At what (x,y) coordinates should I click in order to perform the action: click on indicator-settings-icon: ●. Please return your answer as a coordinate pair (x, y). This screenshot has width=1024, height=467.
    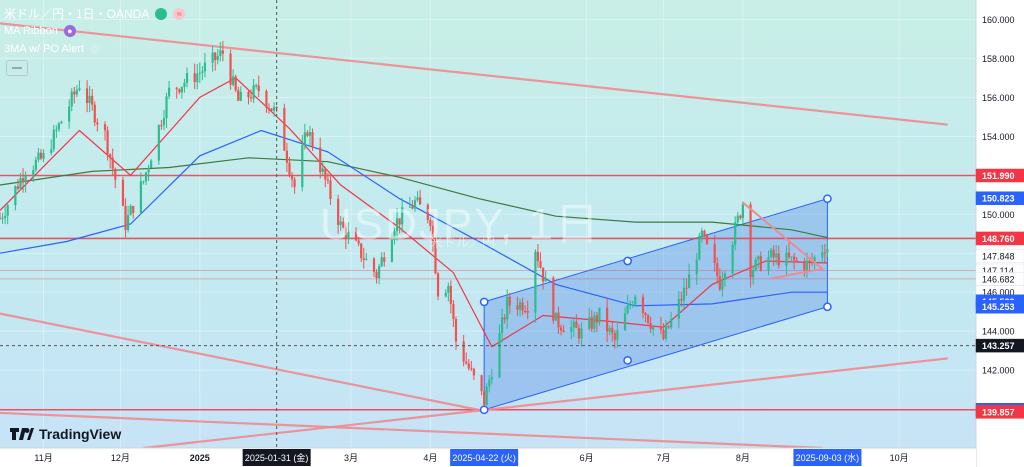
    Looking at the image, I should click on (69, 31).